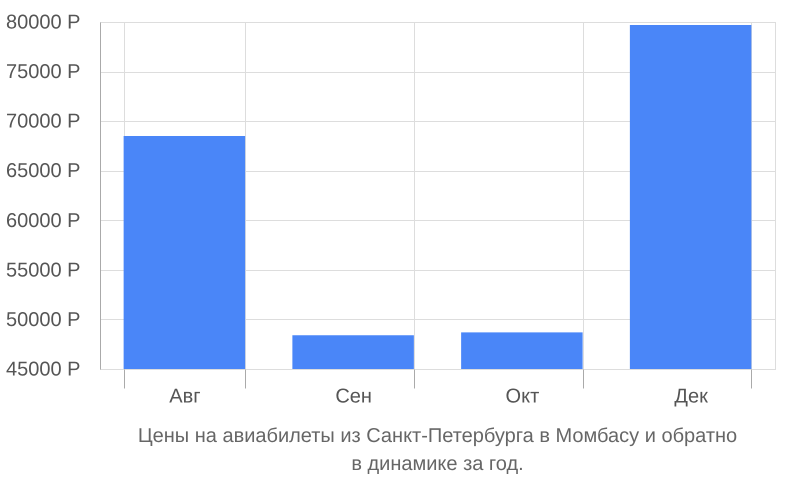 Image resolution: width=800 pixels, height=500 pixels. What do you see at coordinates (691, 397) in the screenshot?
I see `x-tick-label: Дек` at bounding box center [691, 397].